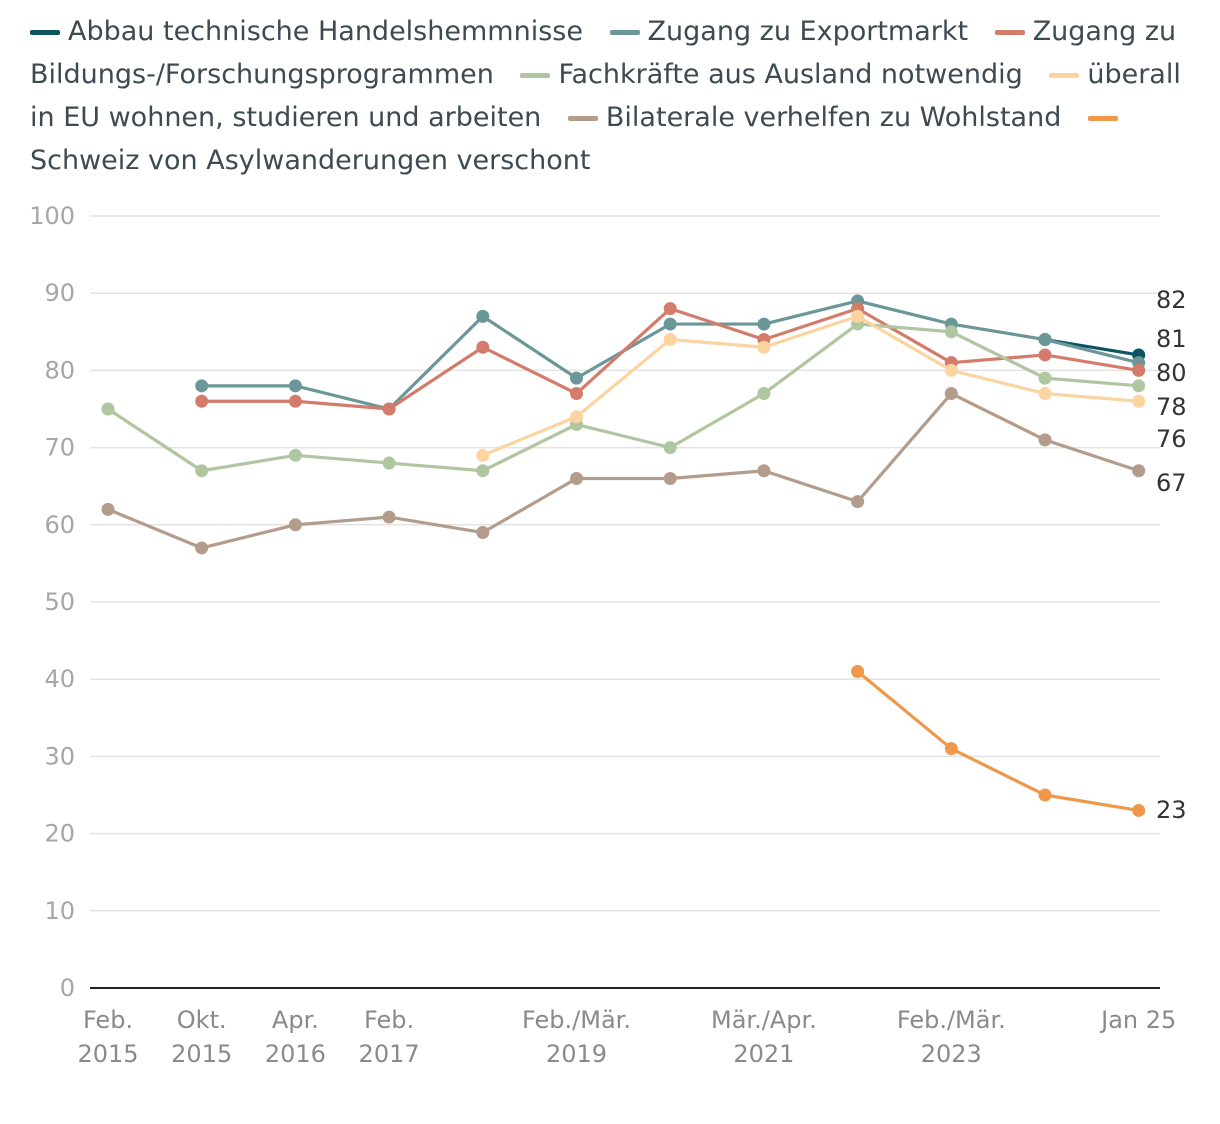 The width and height of the screenshot is (1220, 1124). Describe the element at coordinates (325, 31) in the screenshot. I see `legend-label: Abbau technische Handelshemmnisse` at that location.